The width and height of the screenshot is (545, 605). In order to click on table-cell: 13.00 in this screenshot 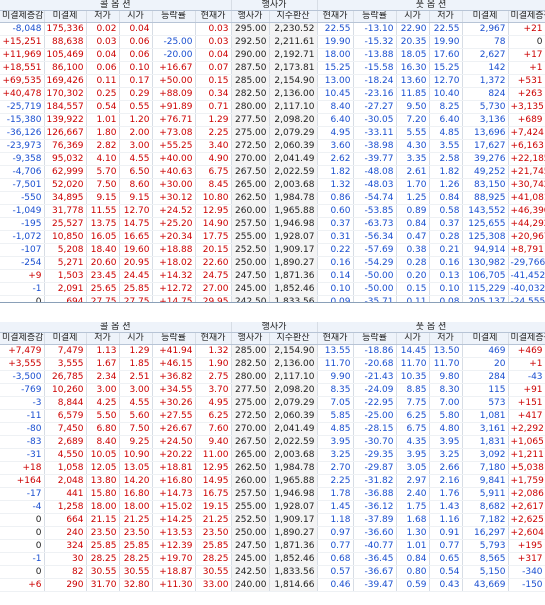, I will do `click(335, 81)`.